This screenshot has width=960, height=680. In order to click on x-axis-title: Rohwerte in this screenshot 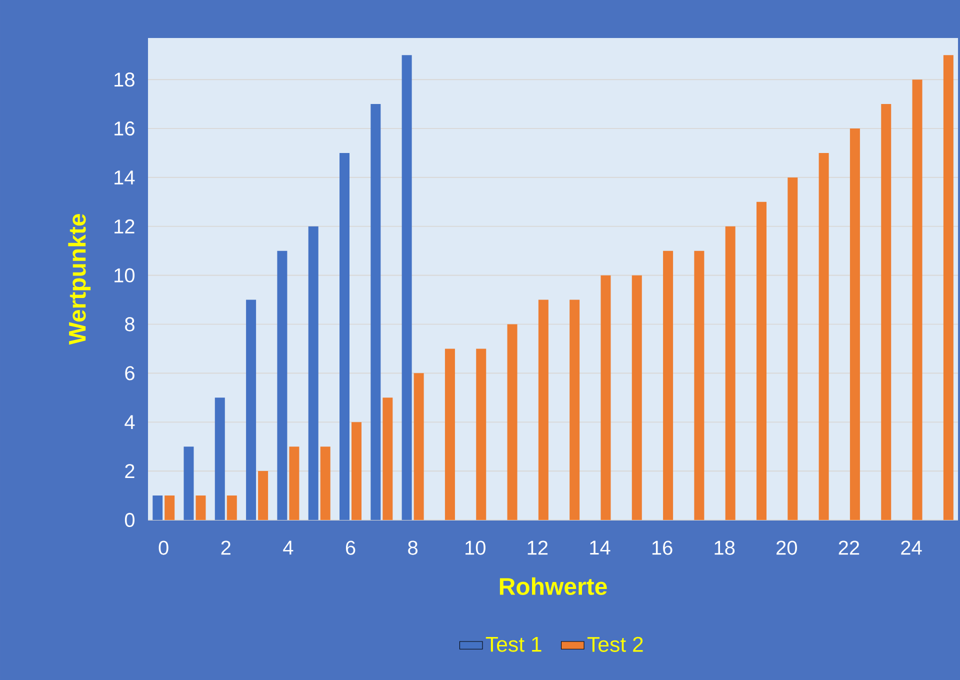, I will do `click(553, 586)`.